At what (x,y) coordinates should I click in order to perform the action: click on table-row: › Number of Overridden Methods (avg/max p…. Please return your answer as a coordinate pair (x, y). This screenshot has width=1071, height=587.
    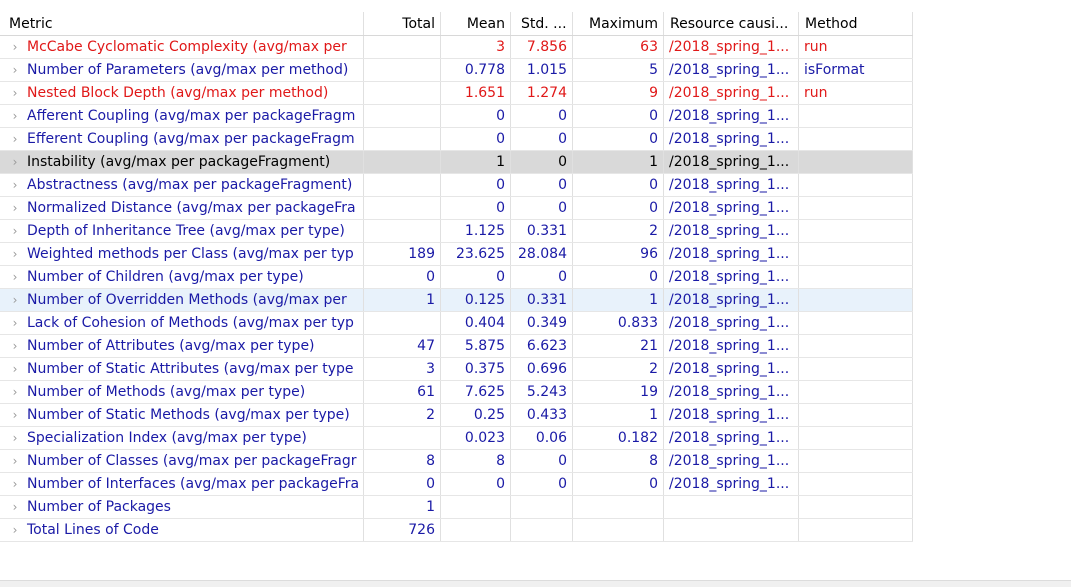
    Looking at the image, I should click on (456, 300).